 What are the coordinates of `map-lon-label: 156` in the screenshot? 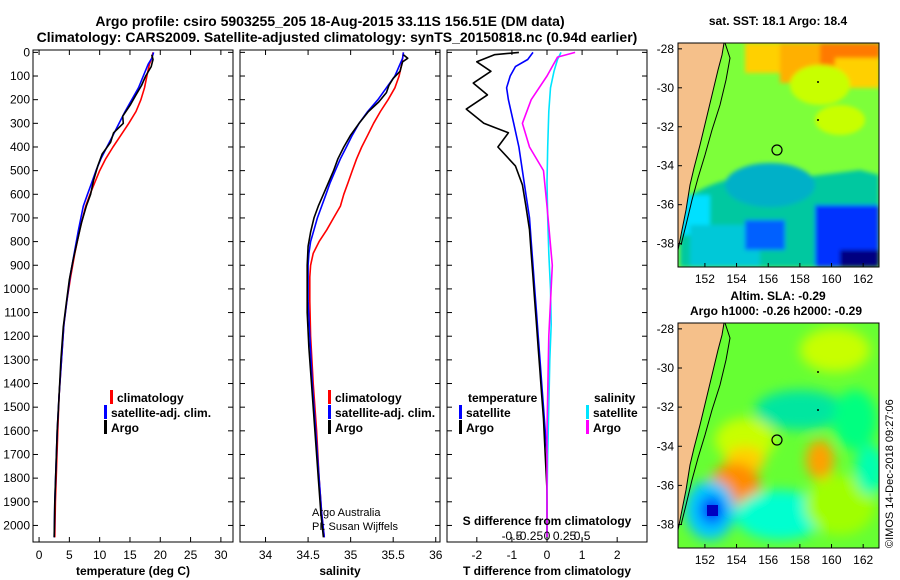 It's located at (768, 560).